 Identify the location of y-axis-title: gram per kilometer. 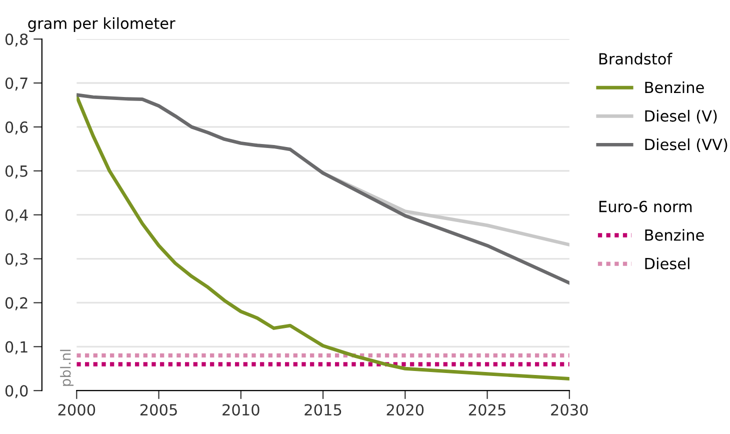
(102, 24).